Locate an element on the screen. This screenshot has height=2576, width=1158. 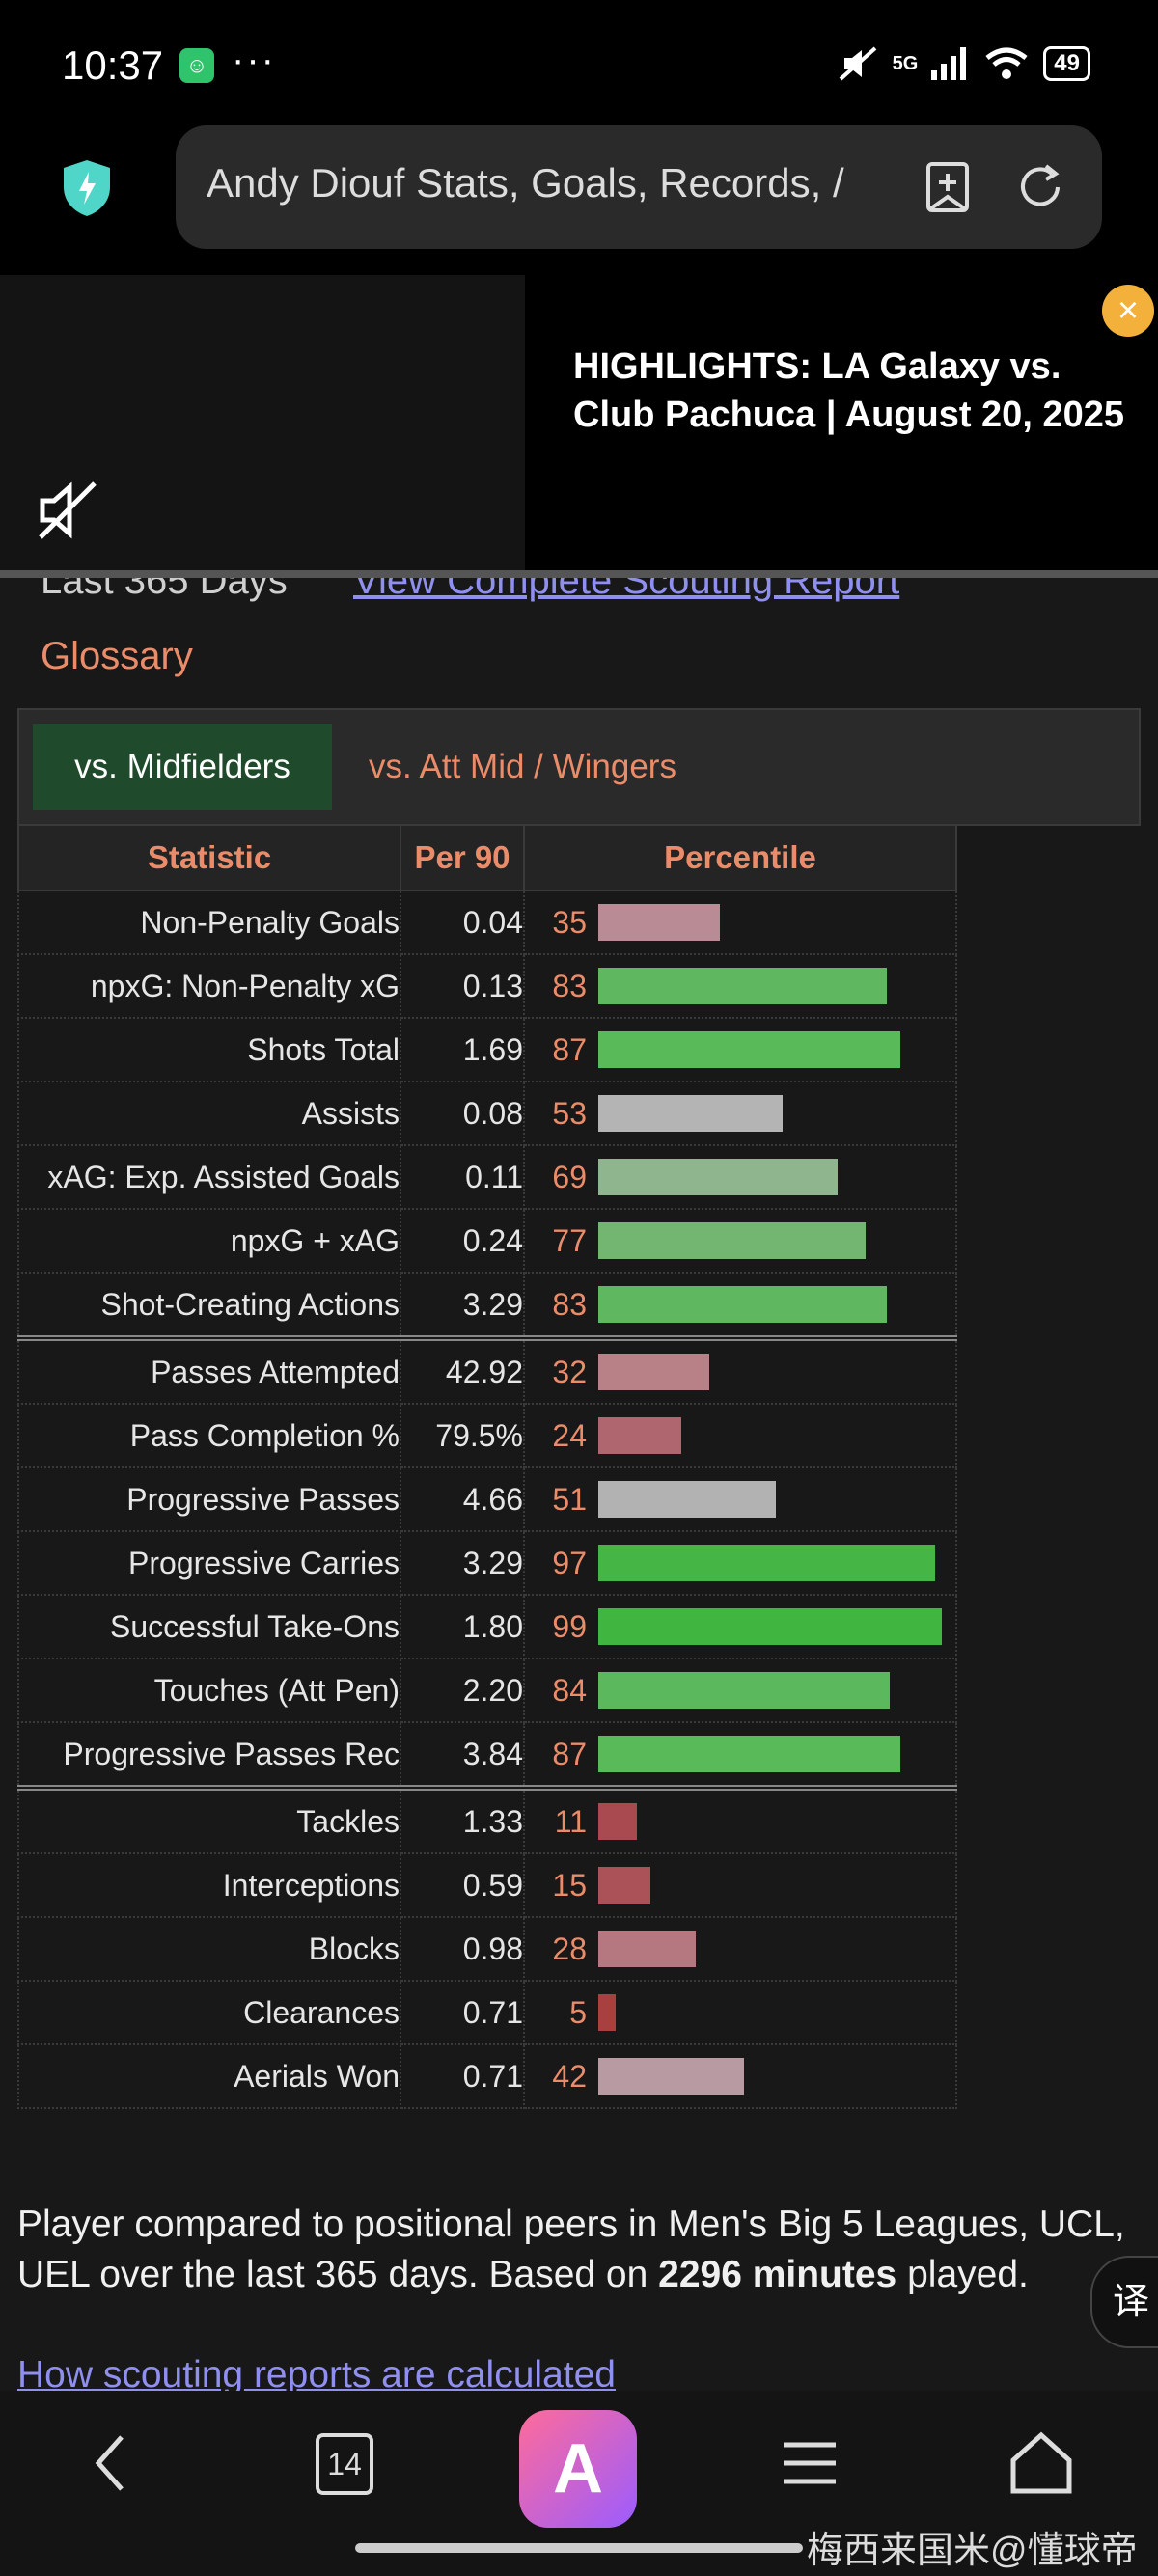
url-text: Andy Diouf Stats, Goals, Records, / is located at coordinates (525, 183).